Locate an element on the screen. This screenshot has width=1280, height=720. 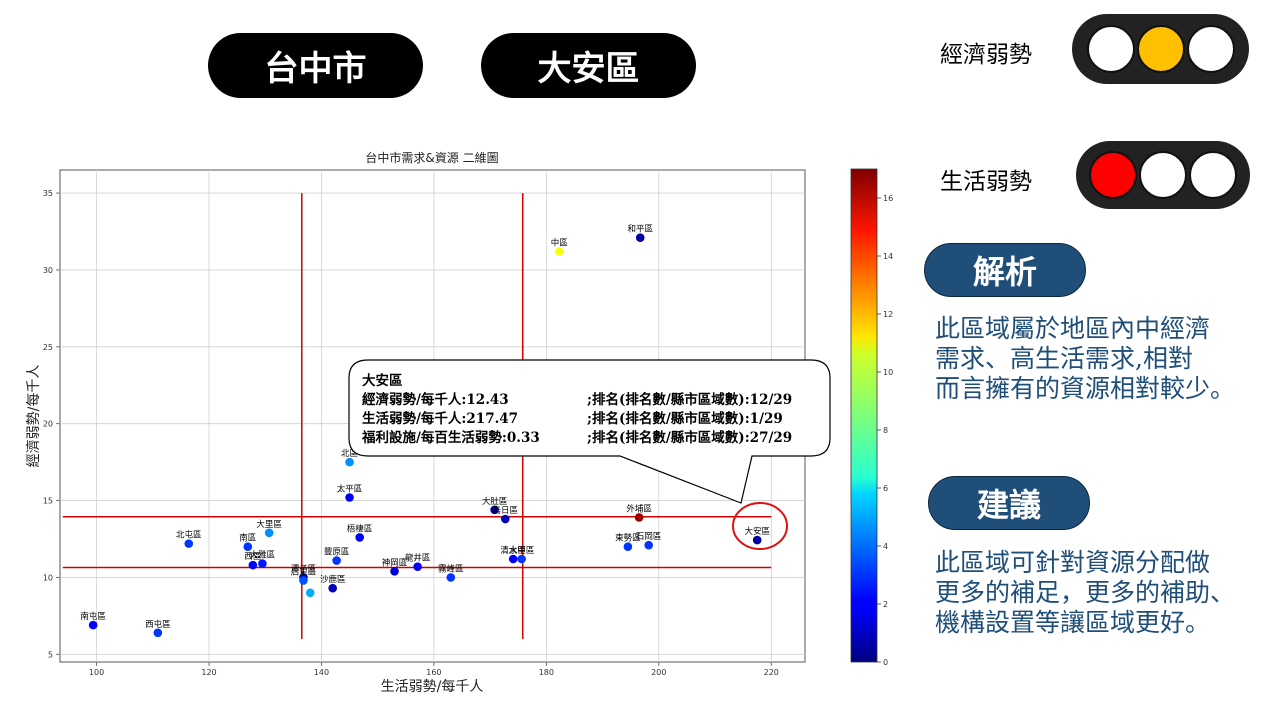
highlight-circle is located at coordinates (760, 526).